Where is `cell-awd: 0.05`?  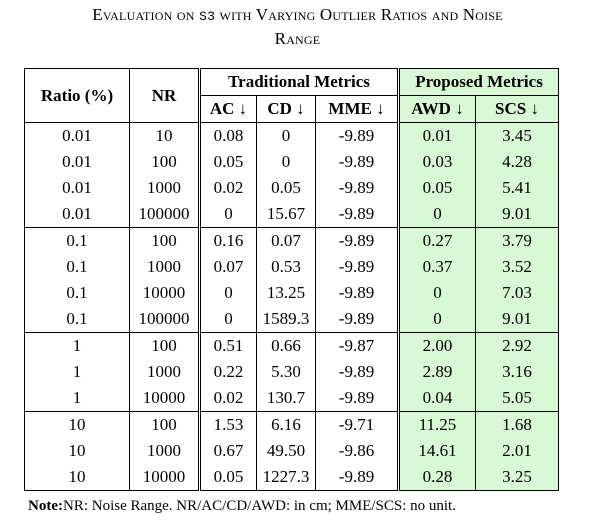 cell-awd: 0.05 is located at coordinates (436, 188).